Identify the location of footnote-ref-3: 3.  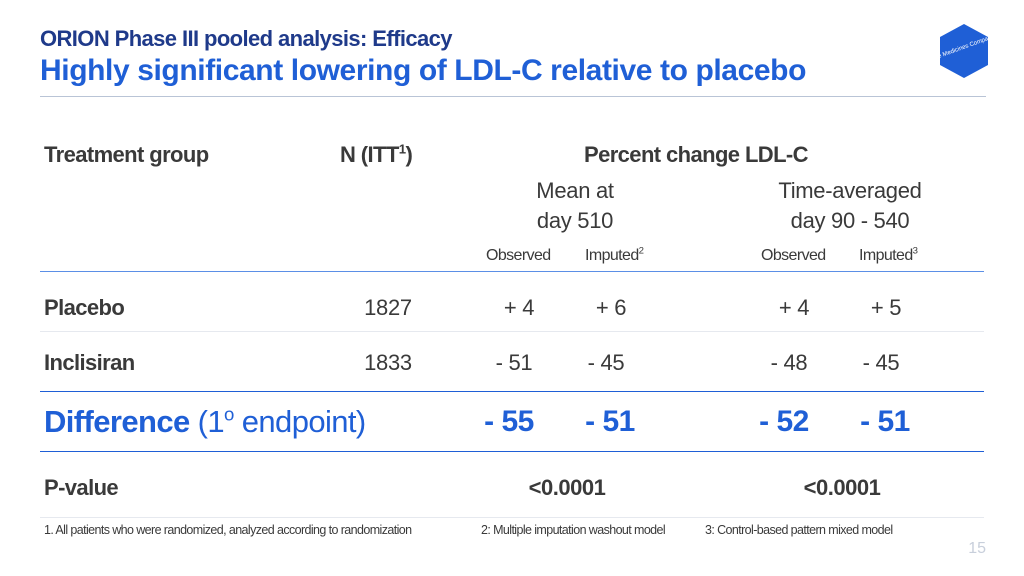
(915, 251).